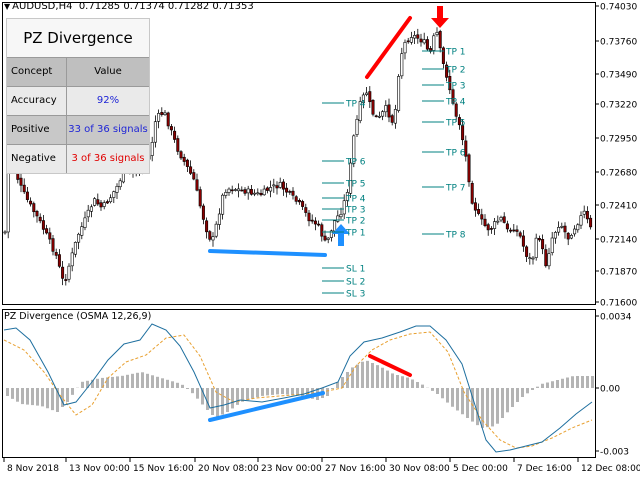 This screenshot has height=480, width=640. Describe the element at coordinates (480, 469) in the screenshot. I see `time-tick-label: 5 Dec 00:00` at that location.